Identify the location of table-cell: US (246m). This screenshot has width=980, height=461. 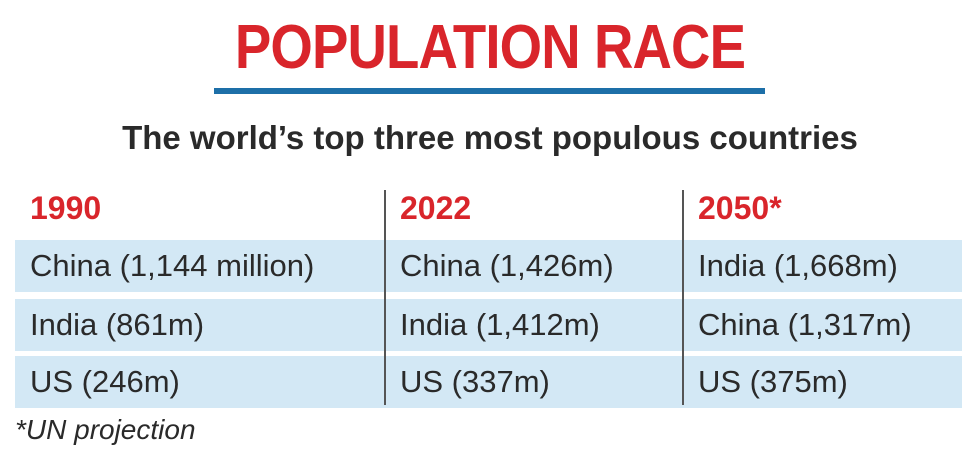
(105, 381).